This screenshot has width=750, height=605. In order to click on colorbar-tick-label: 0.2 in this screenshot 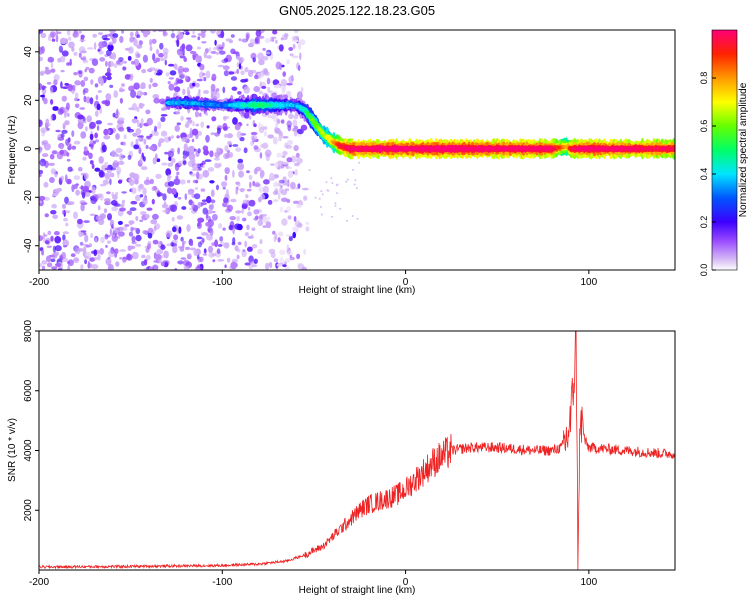, I will do `click(704, 222)`.